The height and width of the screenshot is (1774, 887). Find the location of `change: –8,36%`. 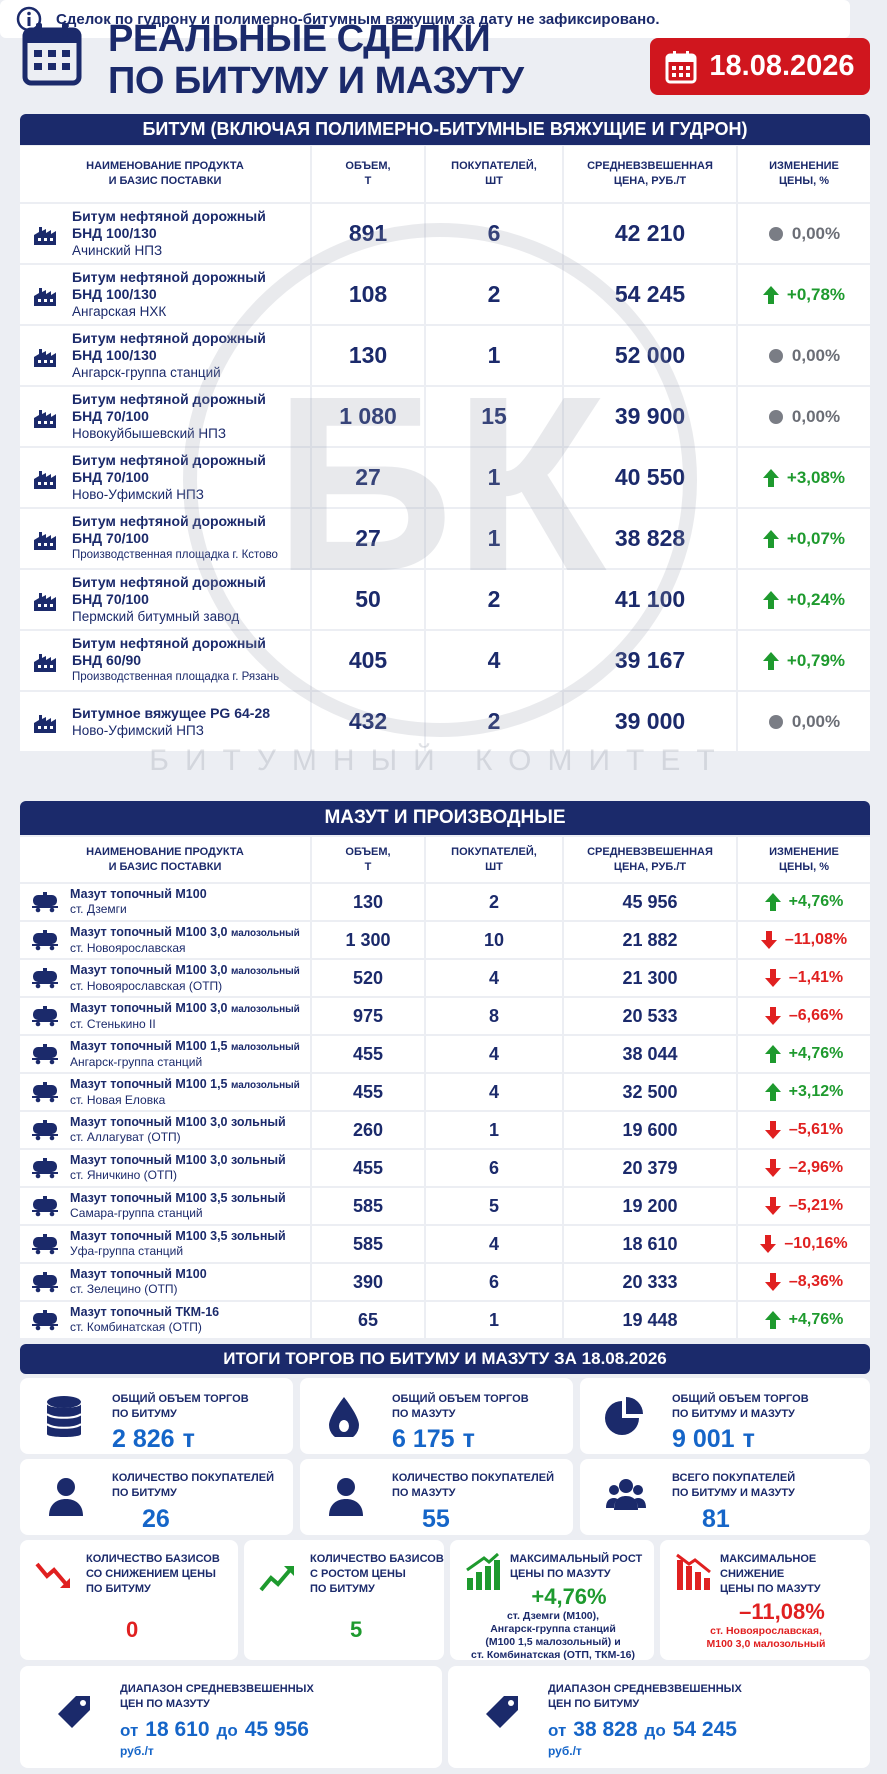

change: –8,36% is located at coordinates (803, 1282).